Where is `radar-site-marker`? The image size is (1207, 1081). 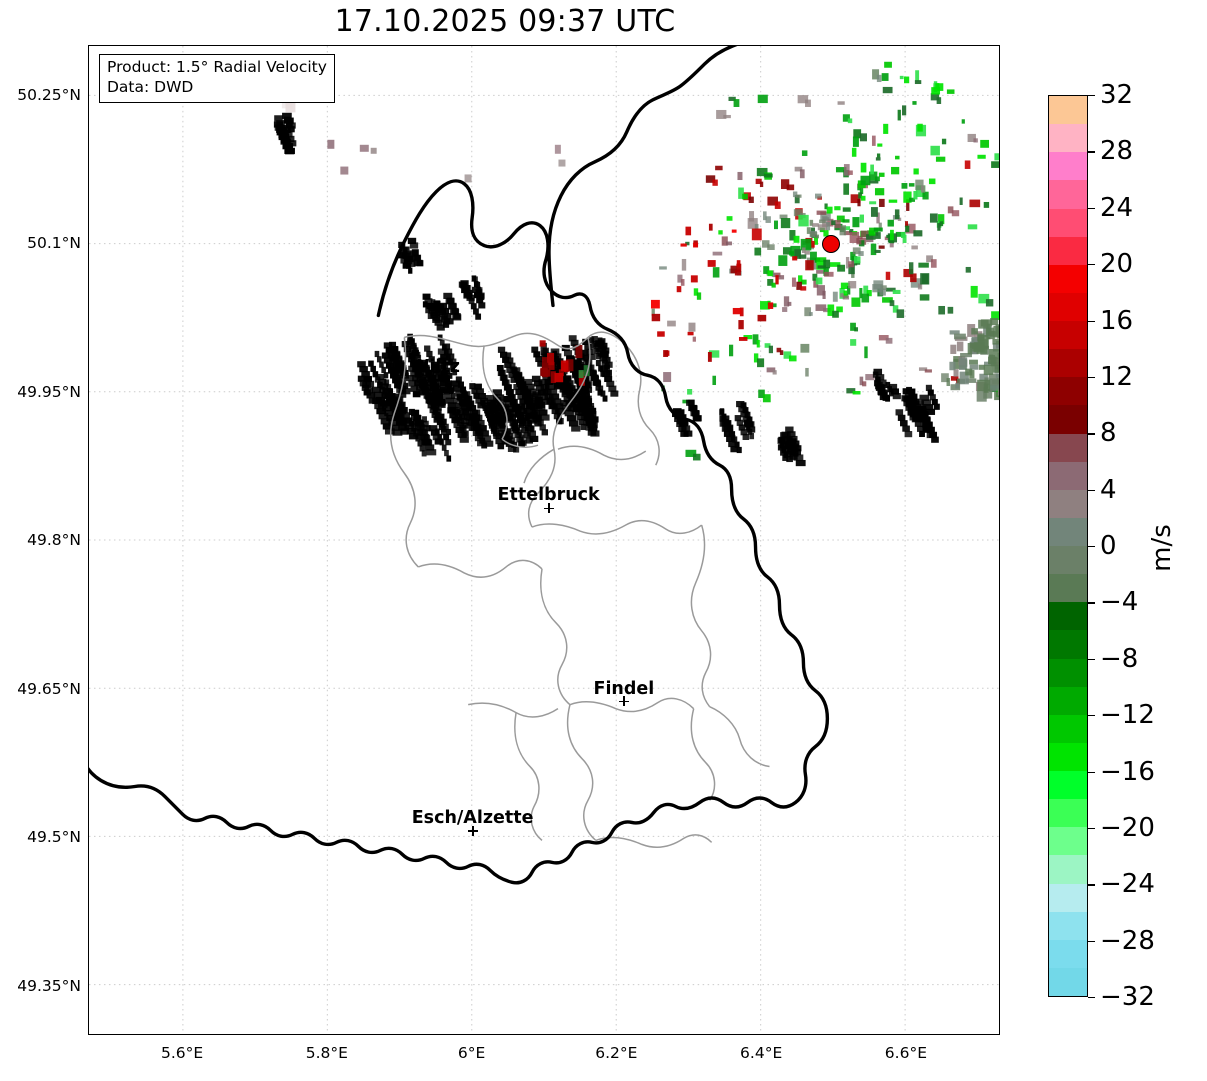
radar-site-marker is located at coordinates (830, 244).